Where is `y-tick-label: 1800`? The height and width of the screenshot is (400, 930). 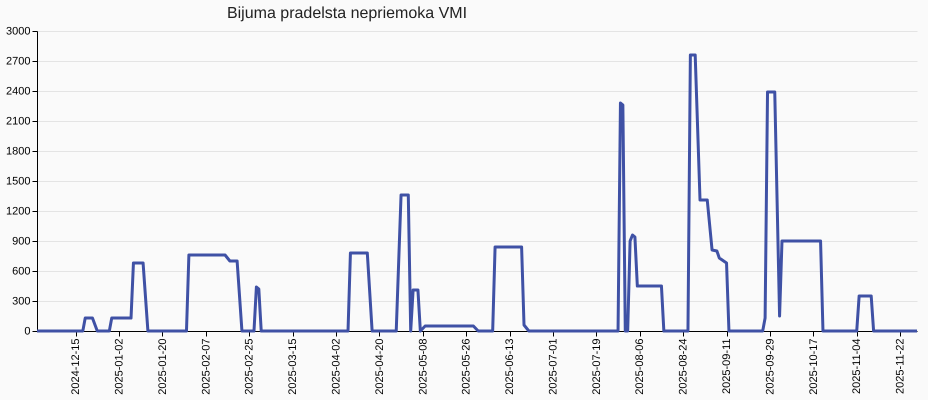
y-tick-label: 1800 is located at coordinates (18, 152).